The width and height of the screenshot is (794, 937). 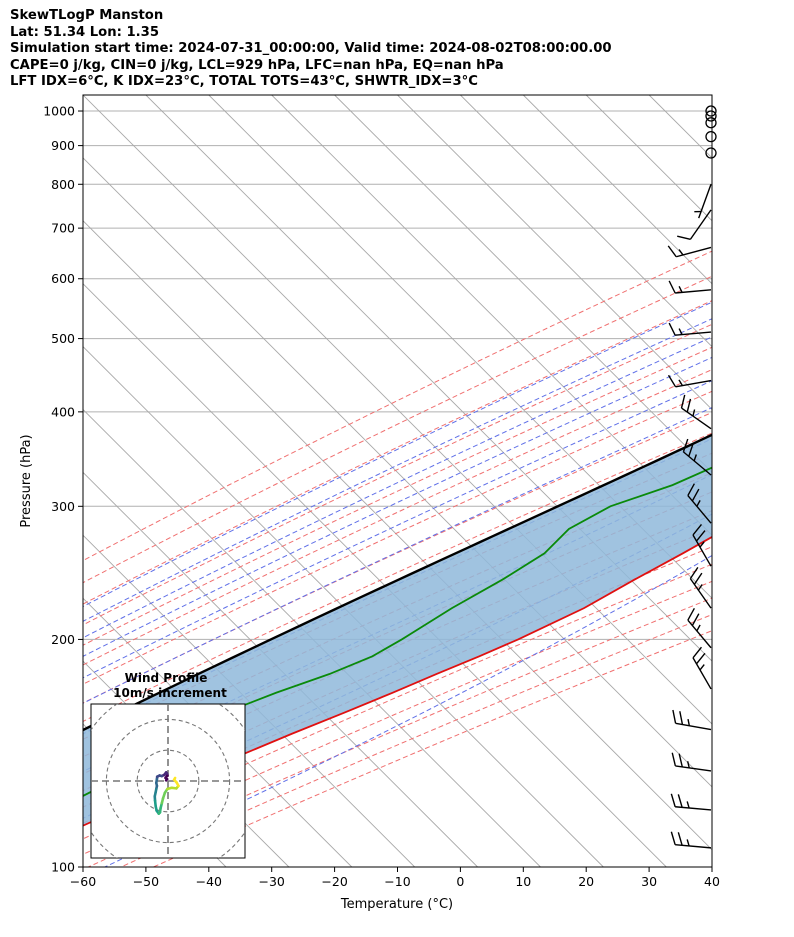 I want to click on y-tick-label: 500, so click(x=63, y=338).